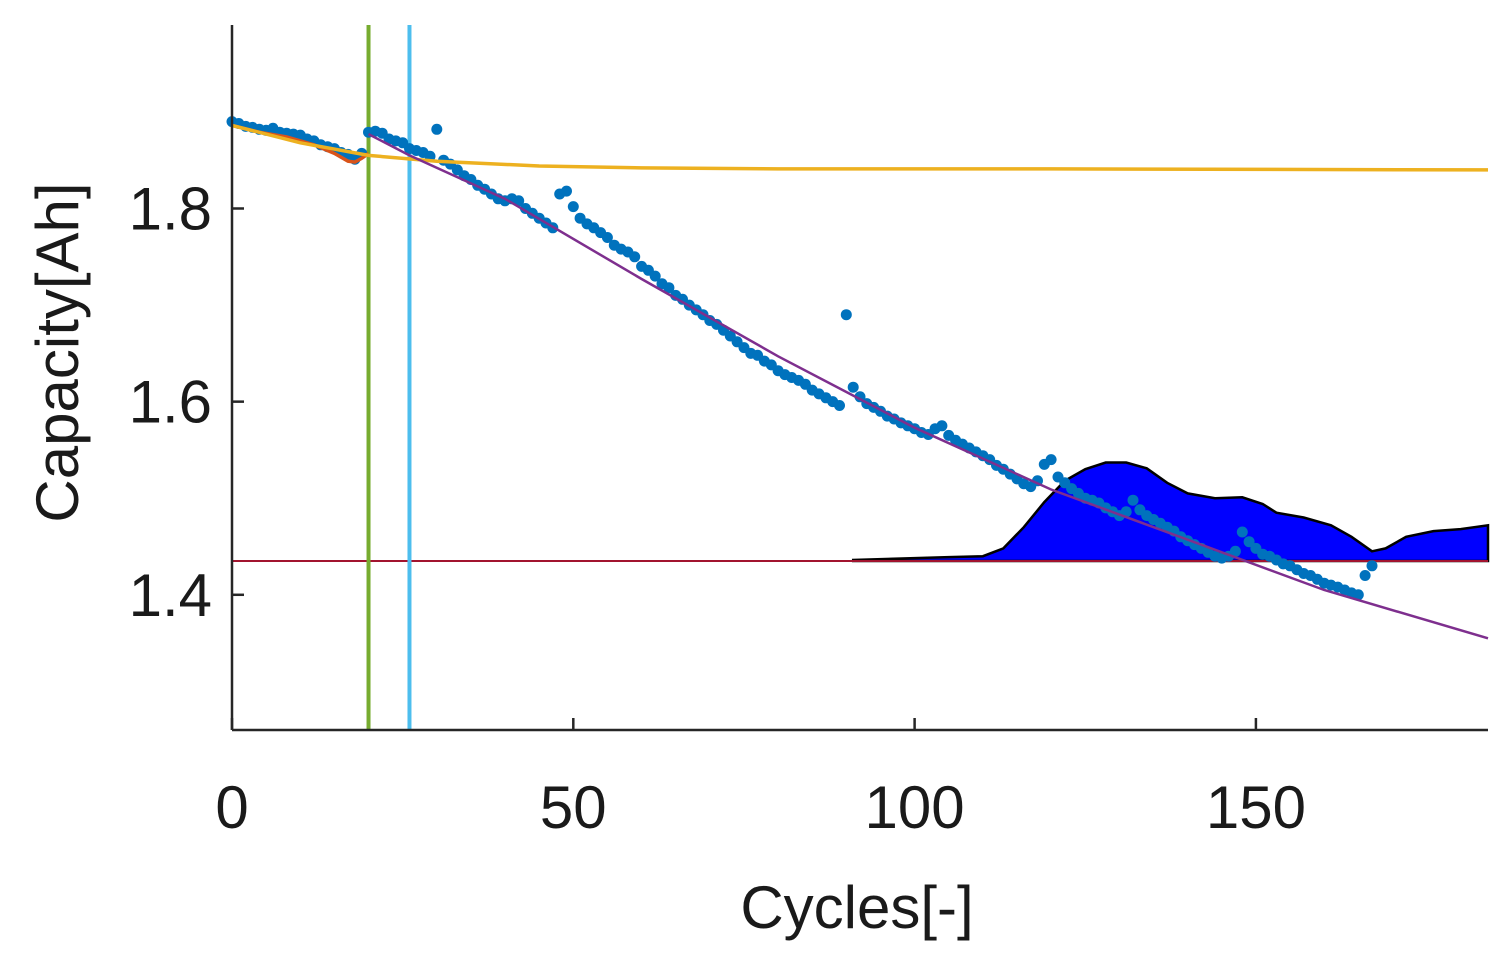  Describe the element at coordinates (231, 807) in the screenshot. I see `x-tick-label-0: 0` at that location.